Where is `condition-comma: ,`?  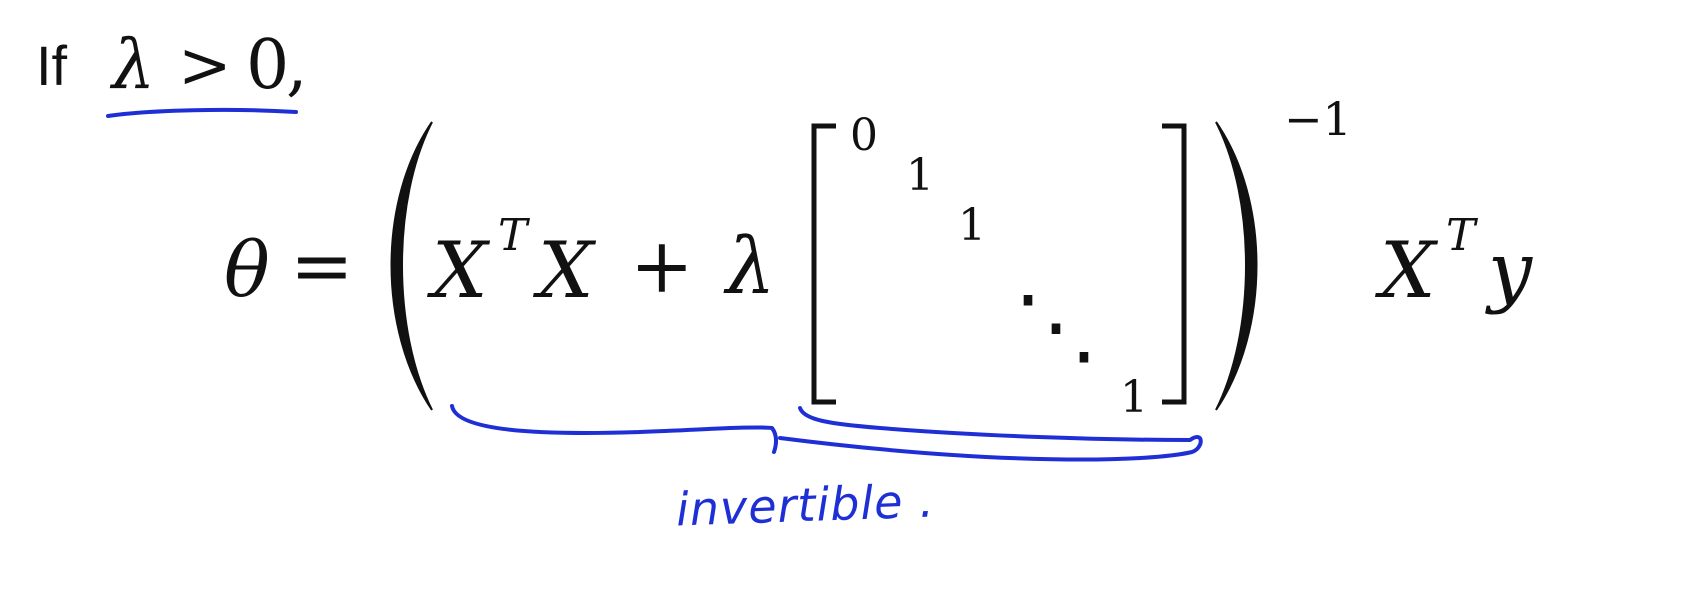
condition-comma: , is located at coordinates (297, 65).